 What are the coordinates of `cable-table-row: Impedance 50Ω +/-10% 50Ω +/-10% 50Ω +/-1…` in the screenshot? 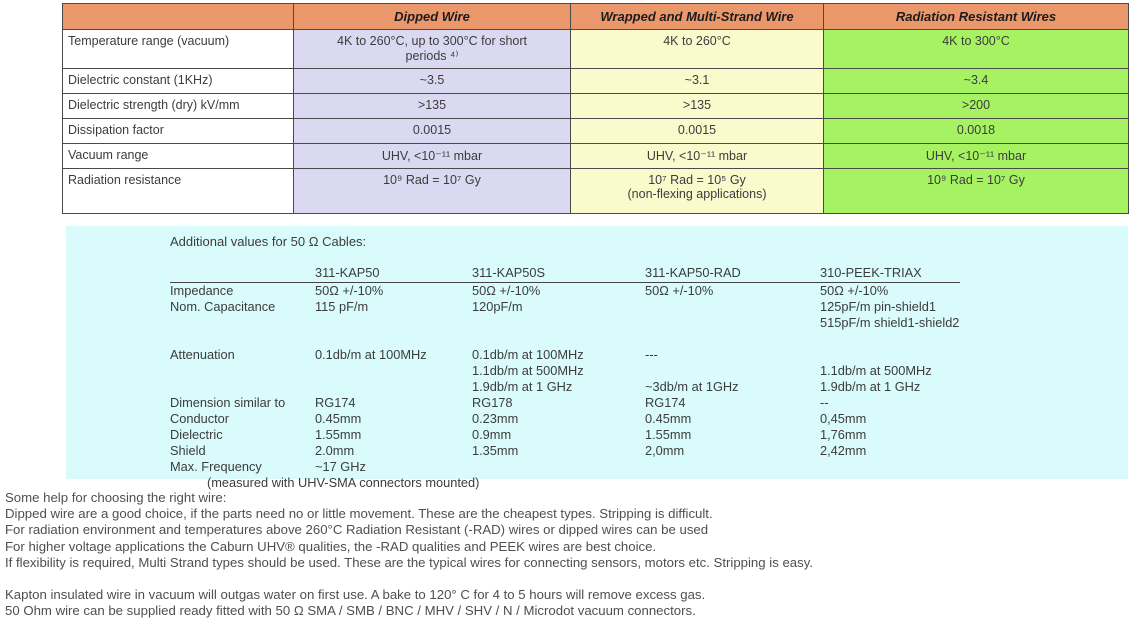 It's located at (649, 291).